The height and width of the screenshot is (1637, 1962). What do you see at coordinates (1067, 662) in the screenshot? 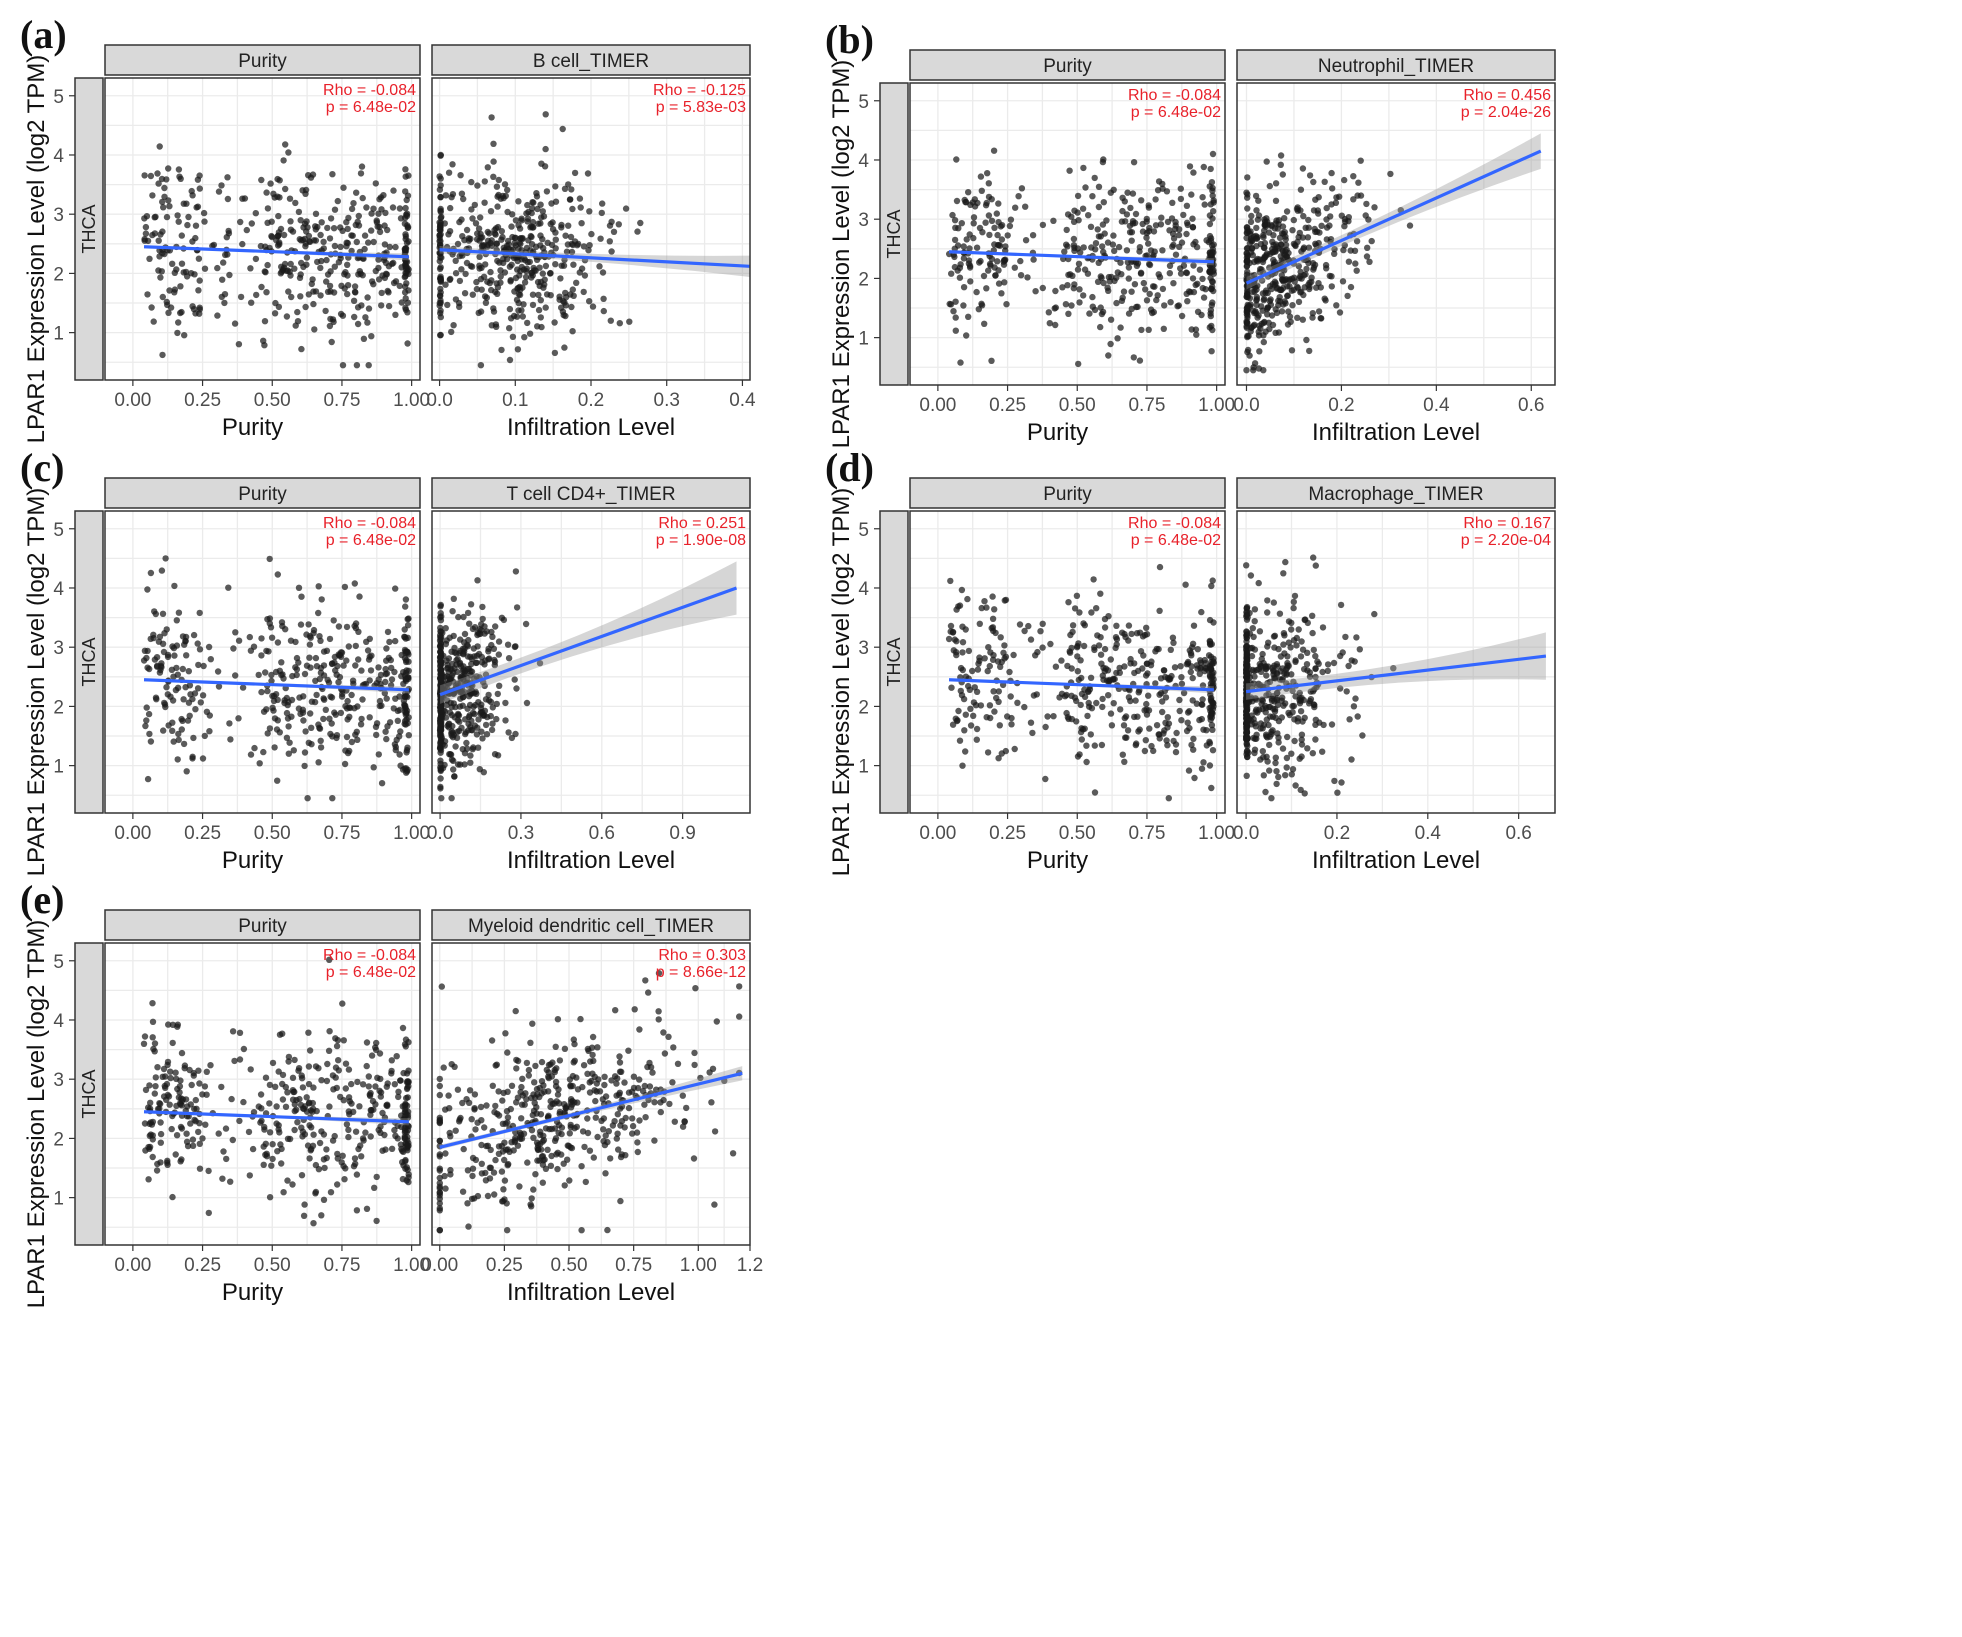
I see `plot-frame` at bounding box center [1067, 662].